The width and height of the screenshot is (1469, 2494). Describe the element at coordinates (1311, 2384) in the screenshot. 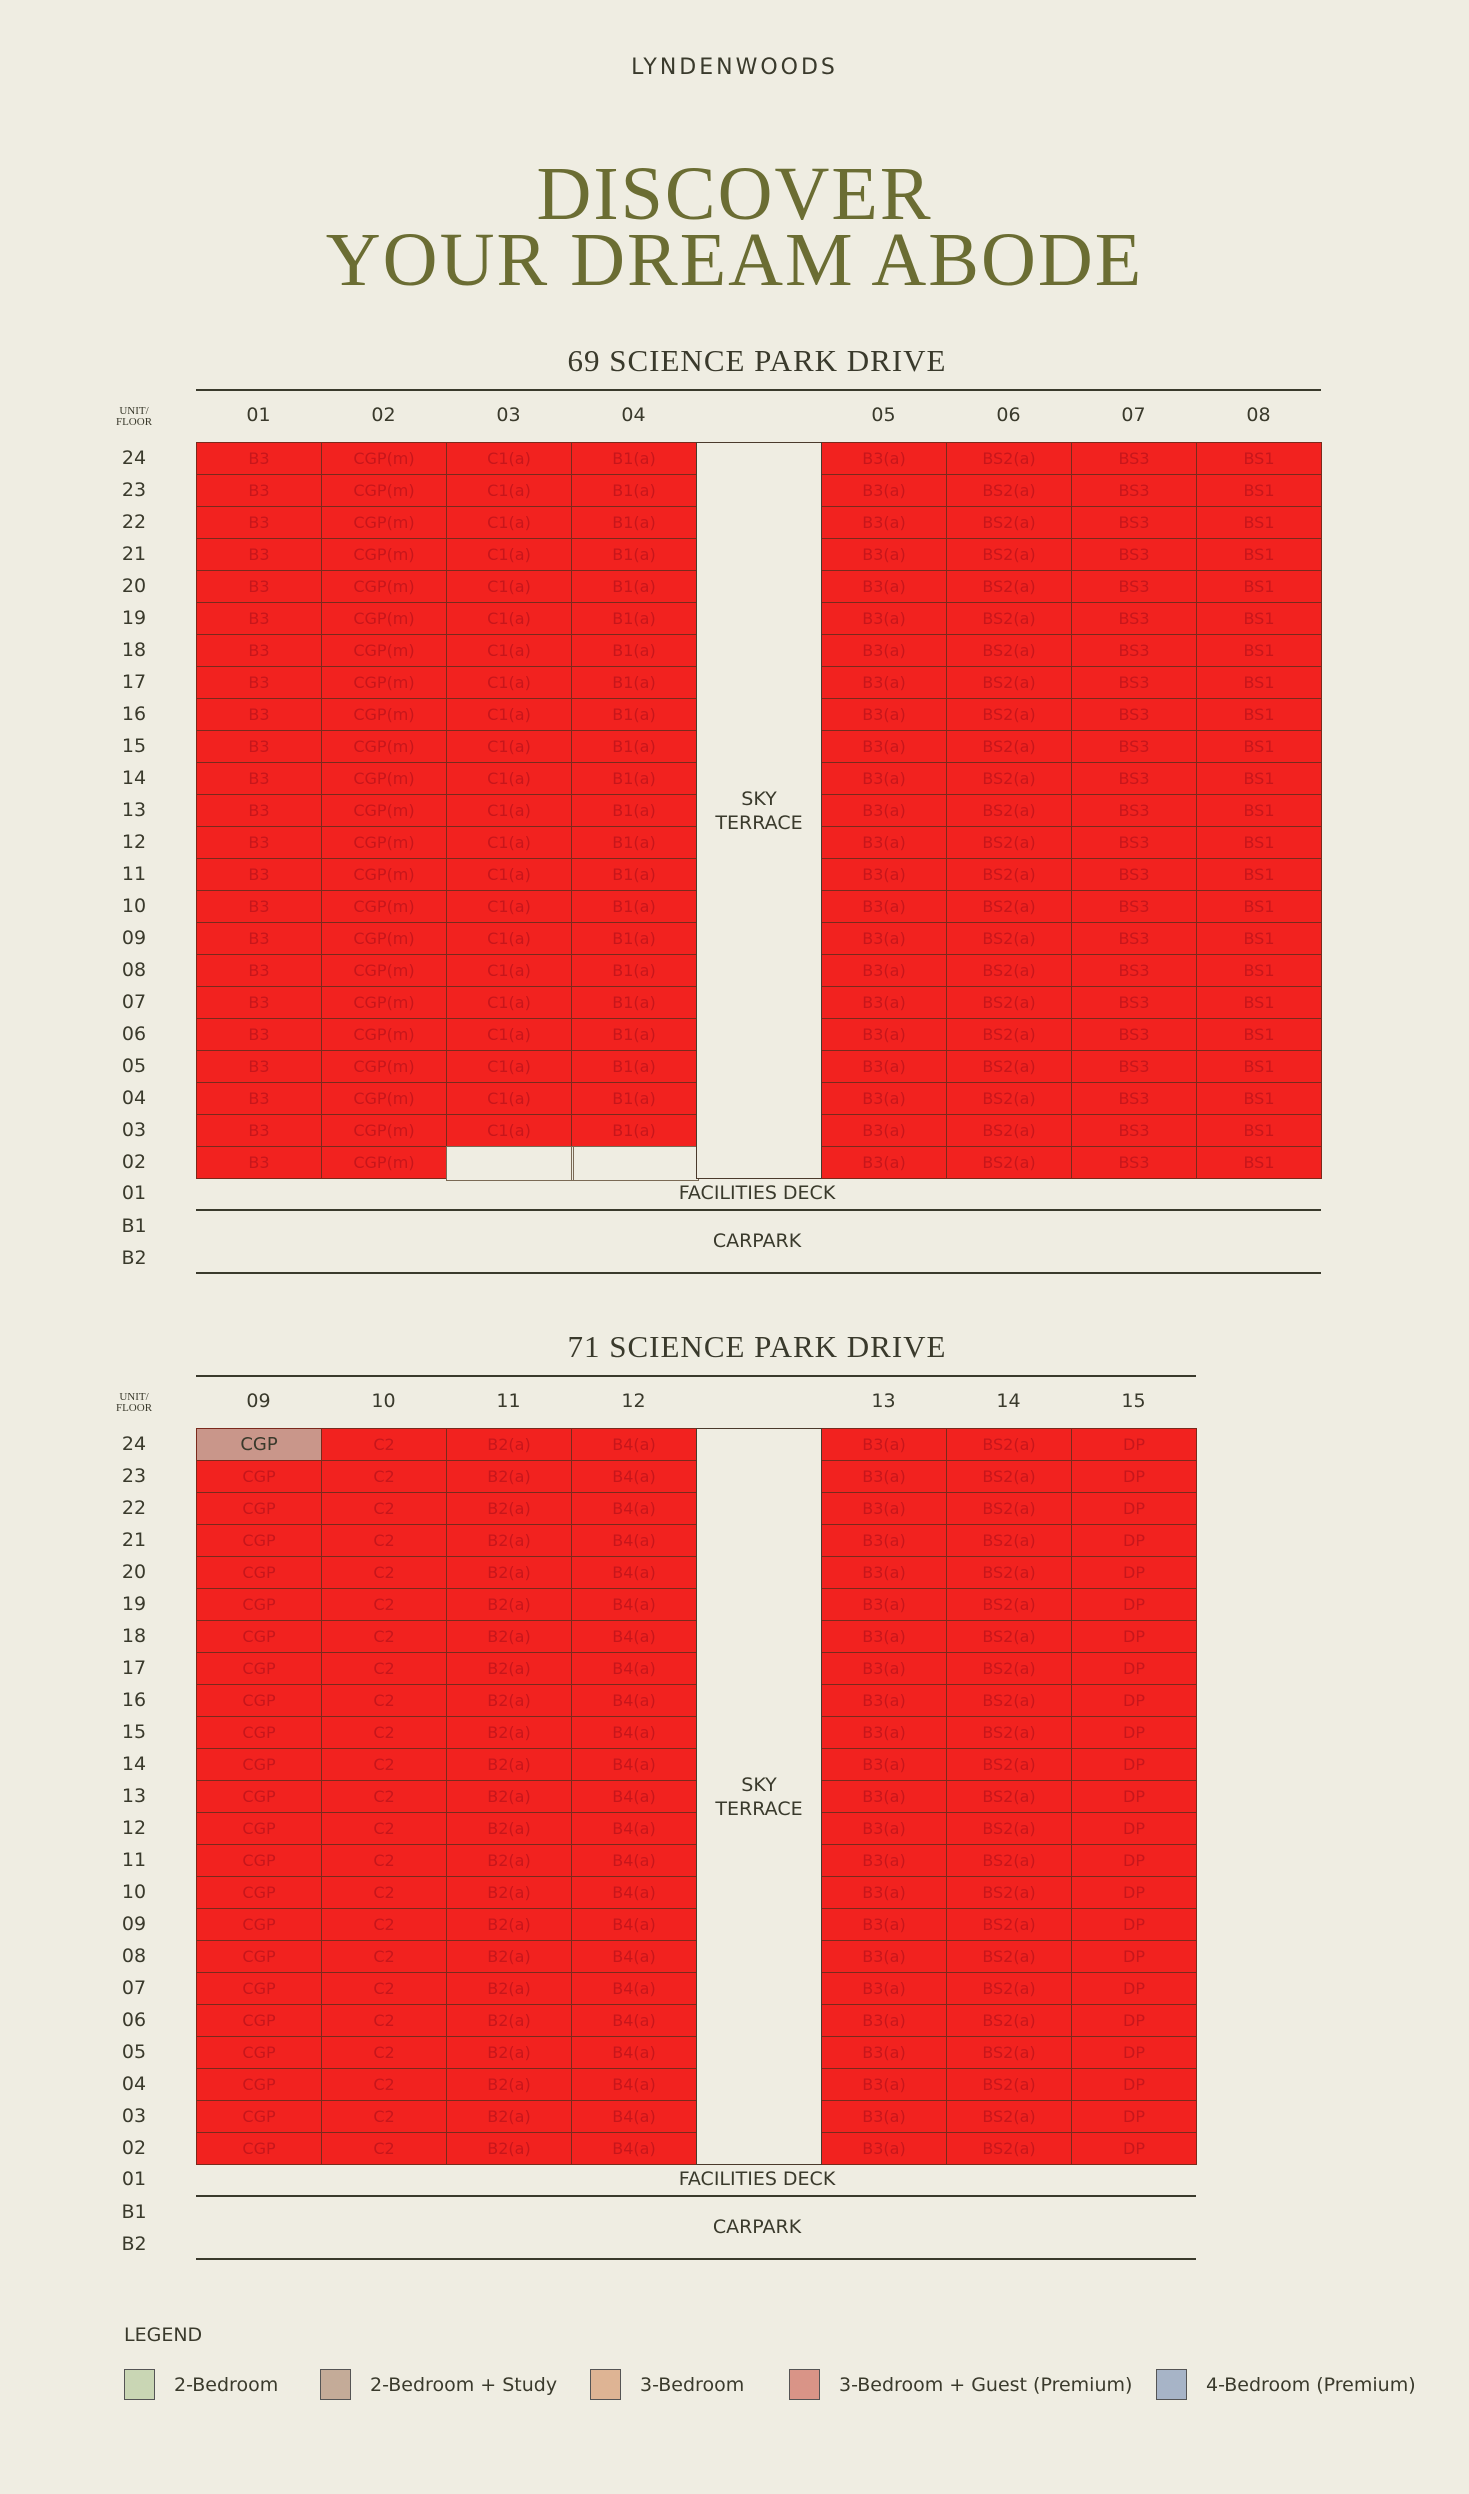

I see `legend-label: 4-Bedroom (Premium)` at that location.